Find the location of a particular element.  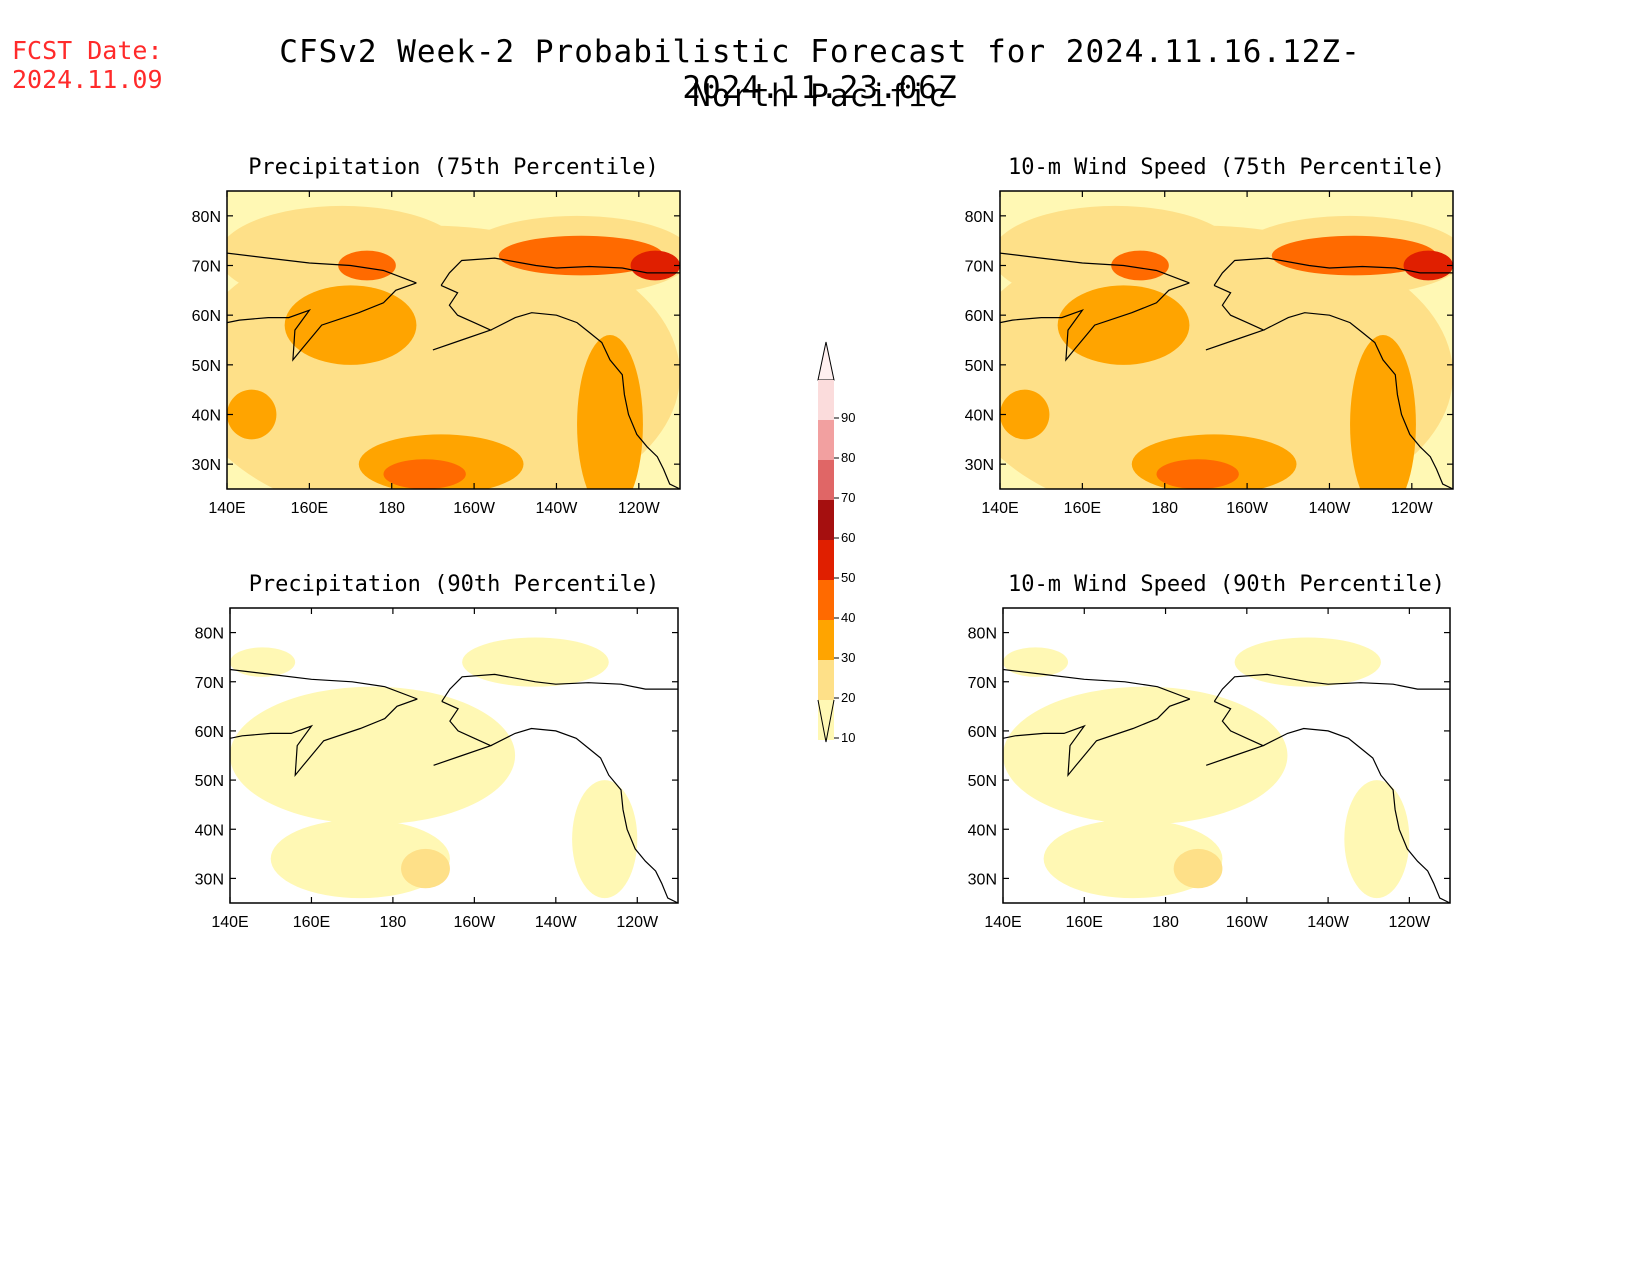

colorbar-top-arrow is located at coordinates (826, 361).